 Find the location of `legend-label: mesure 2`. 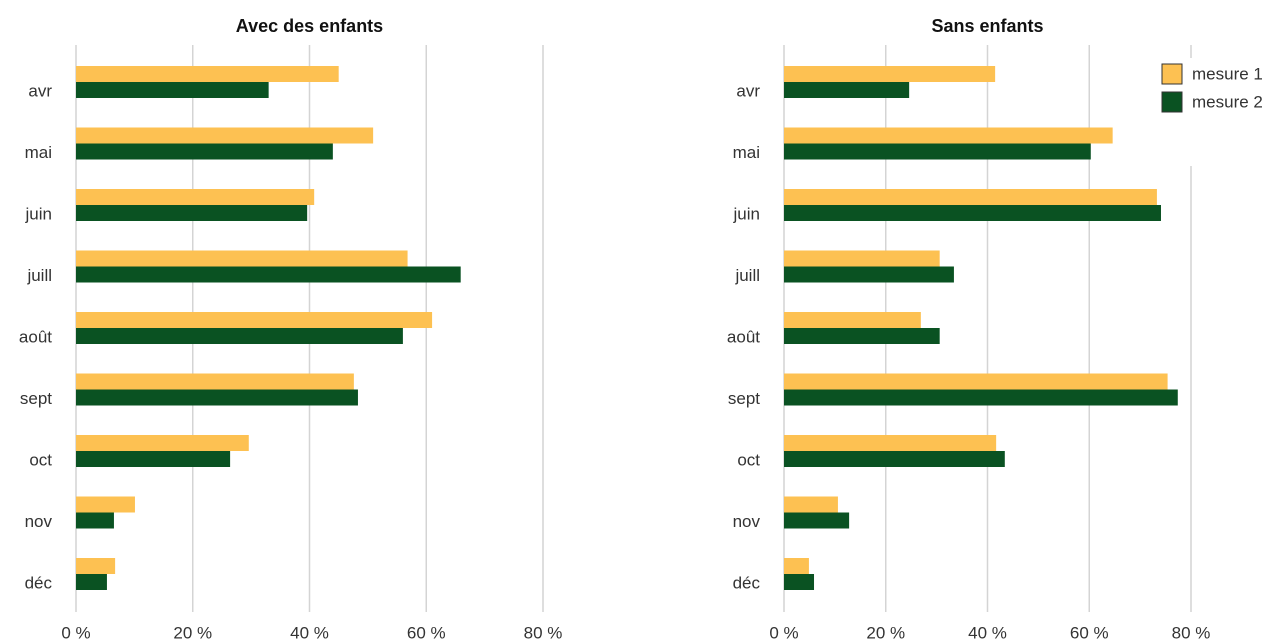

legend-label: mesure 2 is located at coordinates (1227, 101).